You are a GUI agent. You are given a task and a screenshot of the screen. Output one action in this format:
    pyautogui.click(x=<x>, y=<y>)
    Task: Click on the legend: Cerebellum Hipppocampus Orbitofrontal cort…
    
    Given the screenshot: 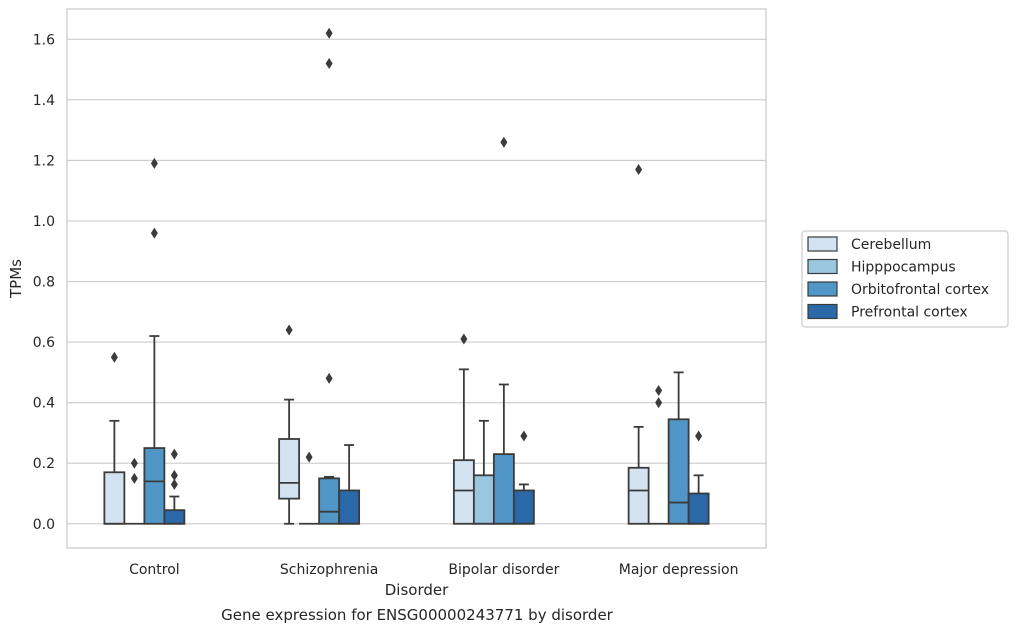 What is the action you would take?
    pyautogui.click(x=905, y=279)
    